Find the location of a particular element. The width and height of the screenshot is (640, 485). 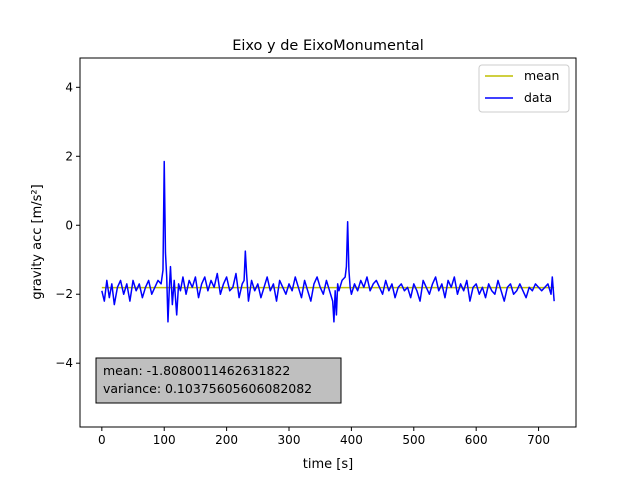

x-axis-label: time [s] is located at coordinates (328, 464).